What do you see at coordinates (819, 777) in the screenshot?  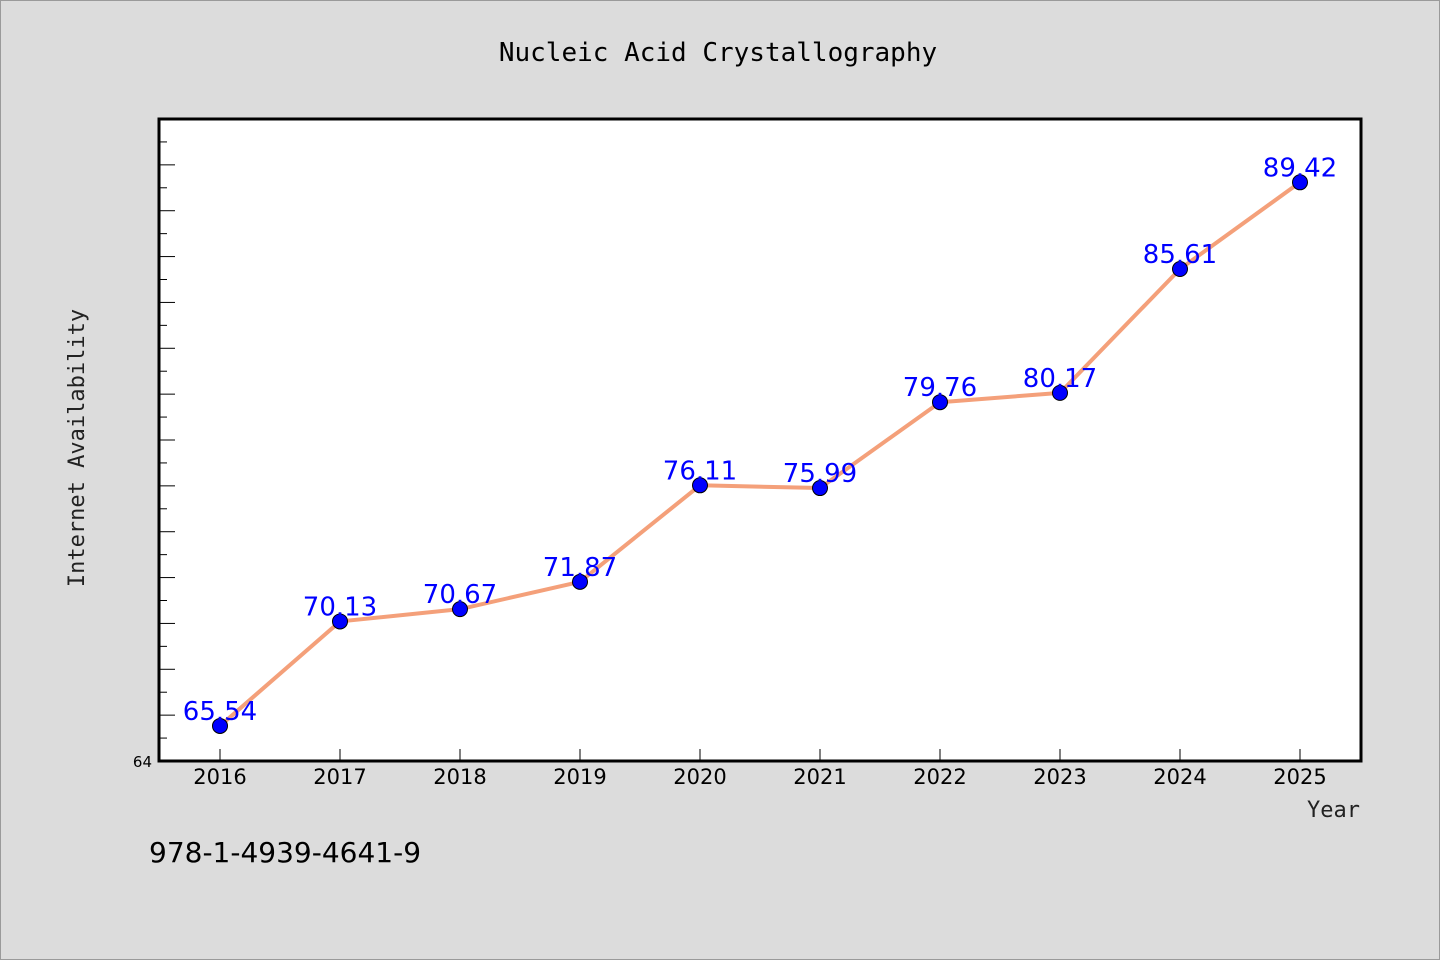 I see `x-tick-label: 2021` at bounding box center [819, 777].